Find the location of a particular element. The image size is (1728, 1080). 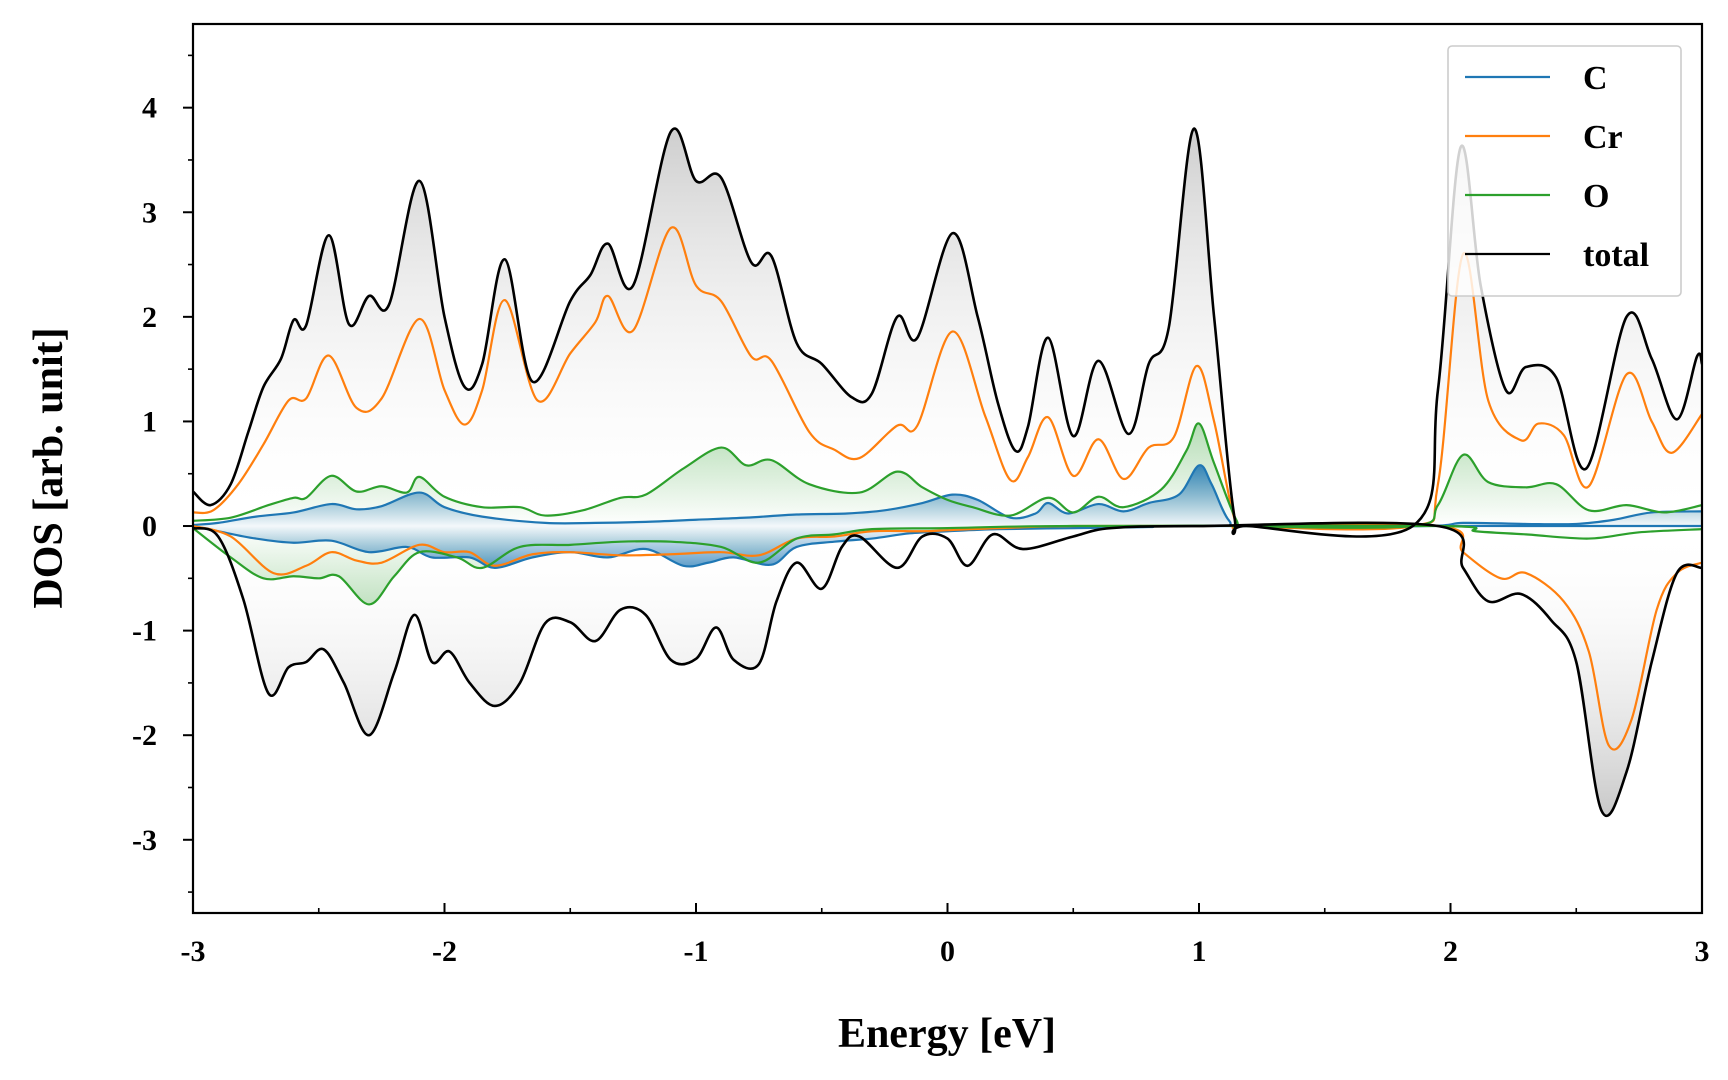

y-tick-label: 2 is located at coordinates (149, 317).